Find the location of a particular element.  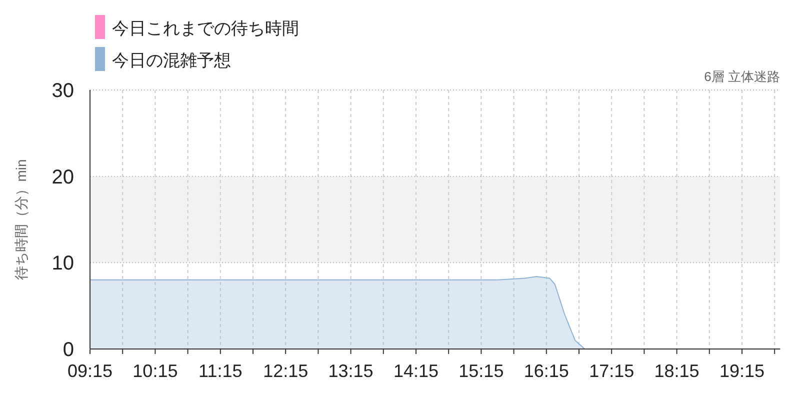

x-tick-label: 12:15 is located at coordinates (285, 371).